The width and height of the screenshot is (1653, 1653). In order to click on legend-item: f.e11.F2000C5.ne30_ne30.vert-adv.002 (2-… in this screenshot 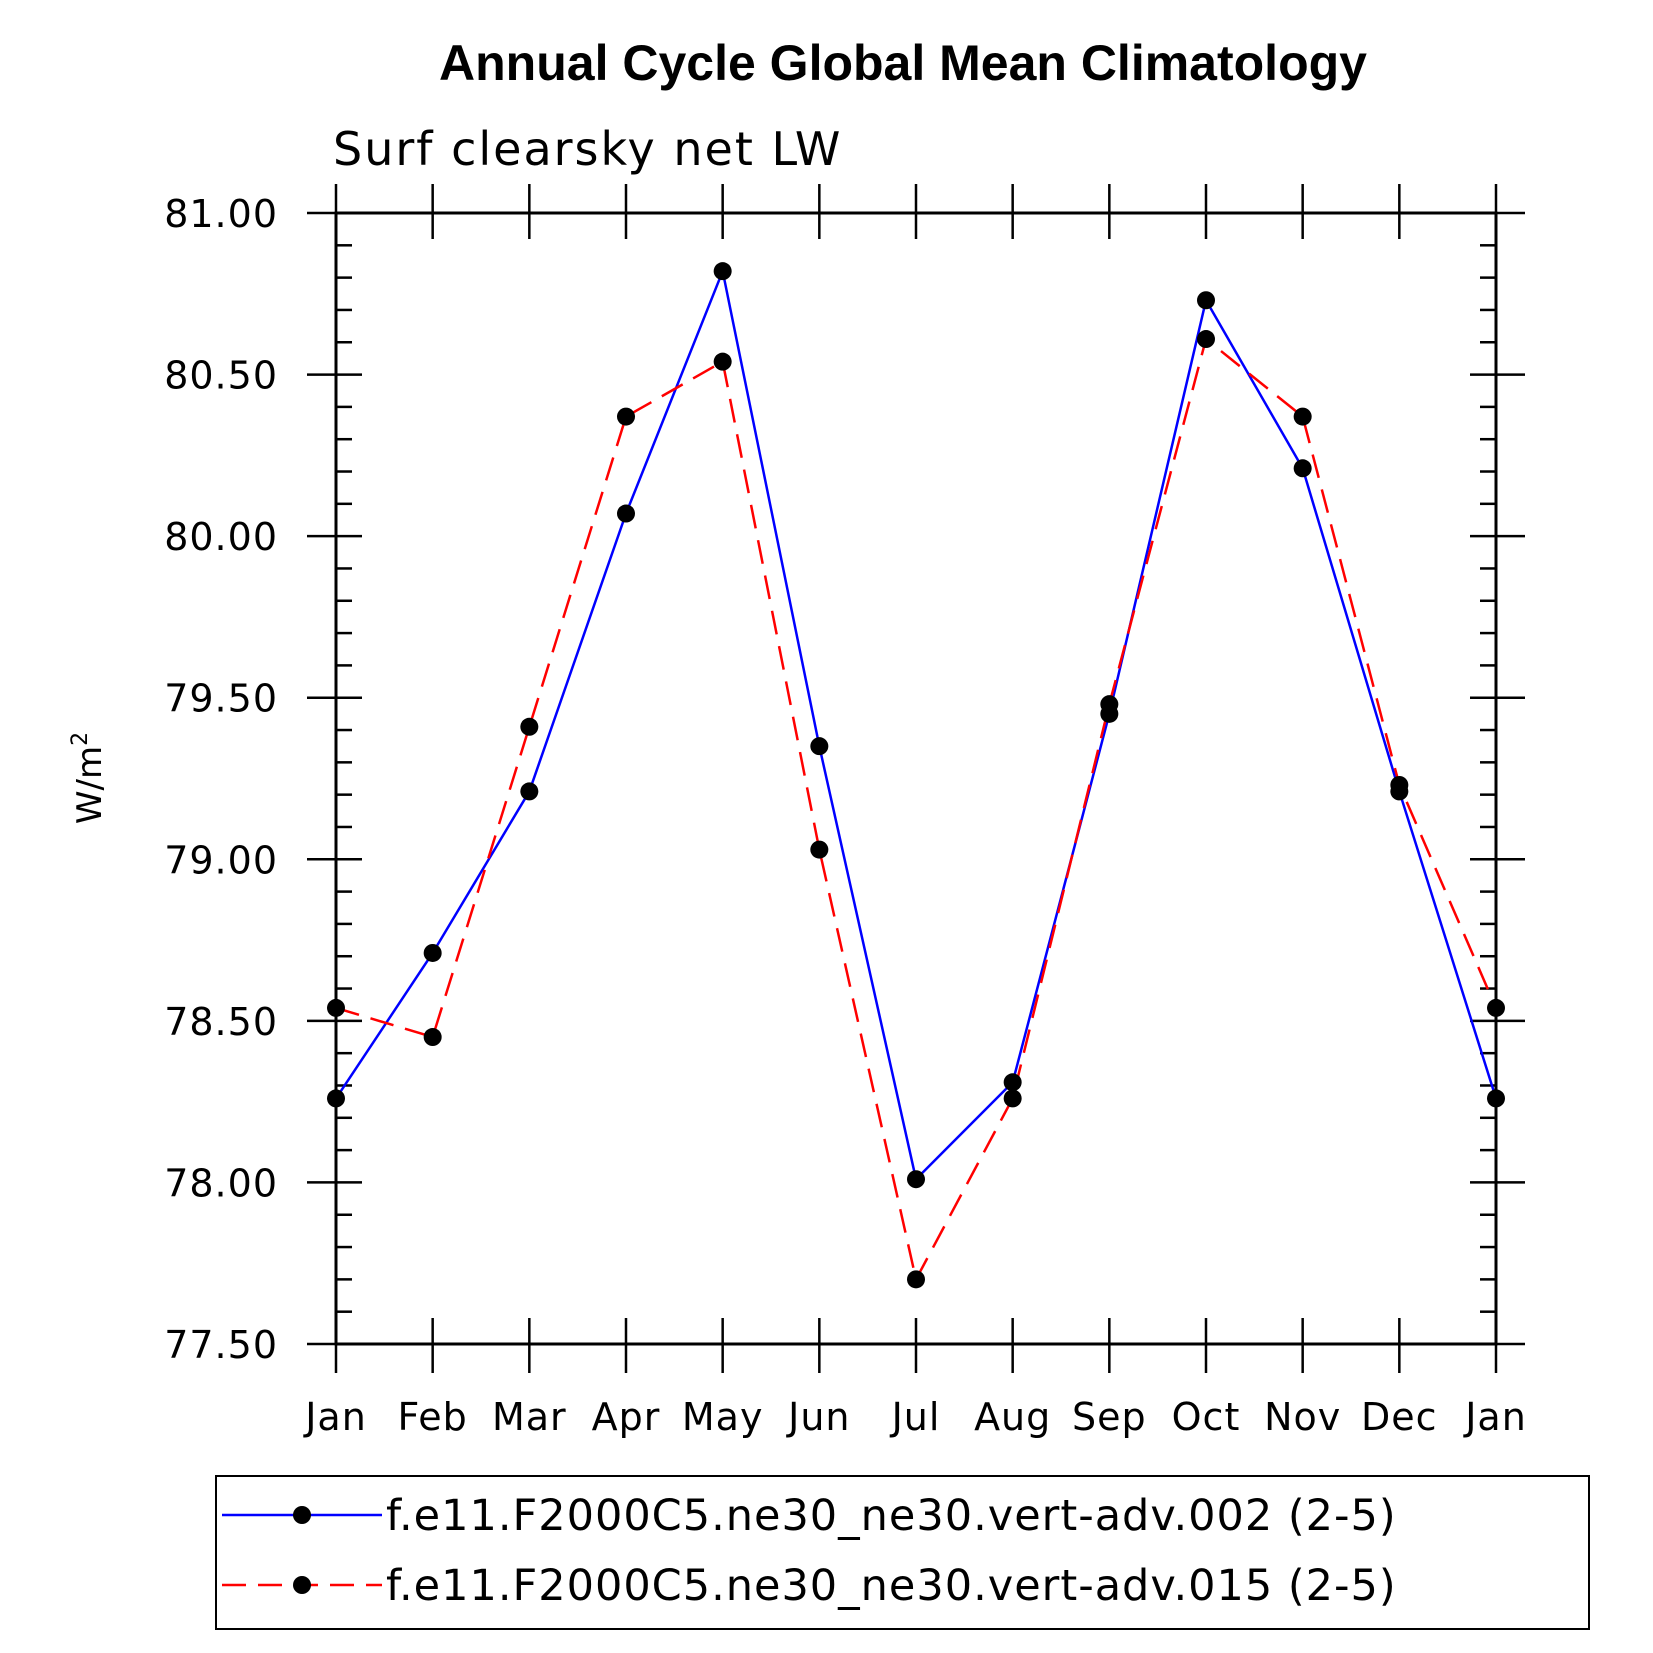, I will do `click(809, 1516)`.